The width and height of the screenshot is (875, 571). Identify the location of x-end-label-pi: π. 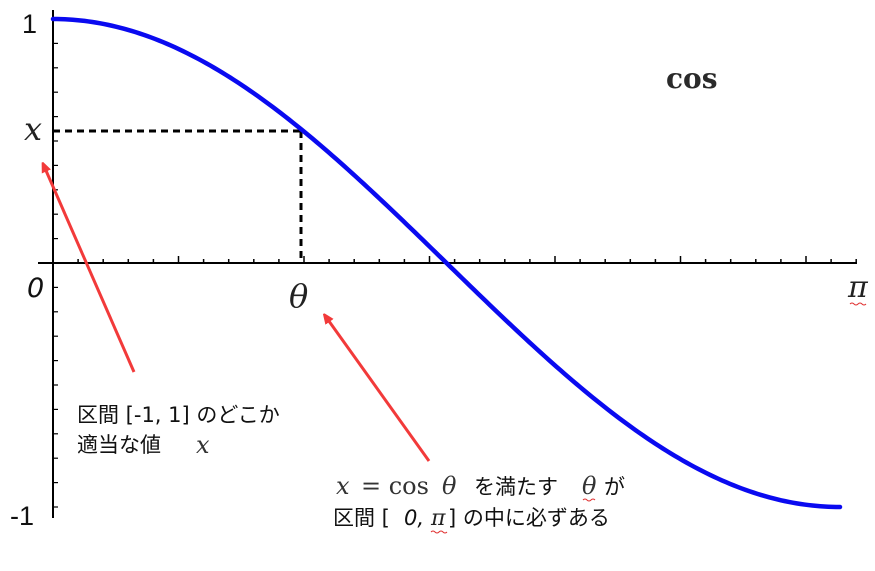
(858, 287).